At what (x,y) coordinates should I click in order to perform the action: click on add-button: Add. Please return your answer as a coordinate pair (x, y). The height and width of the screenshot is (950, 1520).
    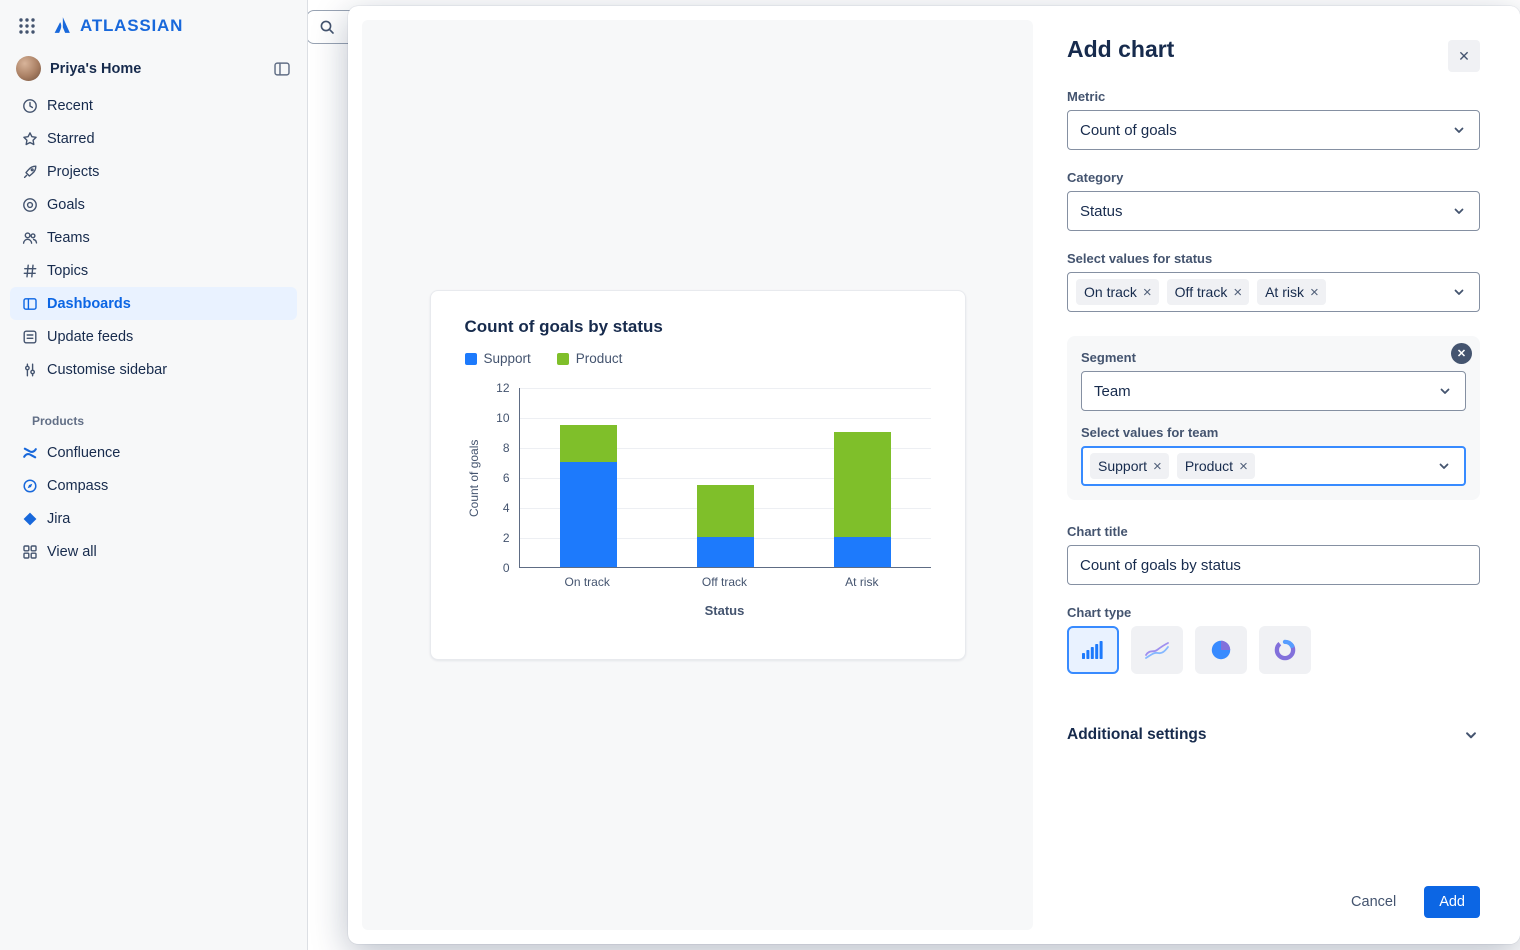
    Looking at the image, I should click on (1452, 902).